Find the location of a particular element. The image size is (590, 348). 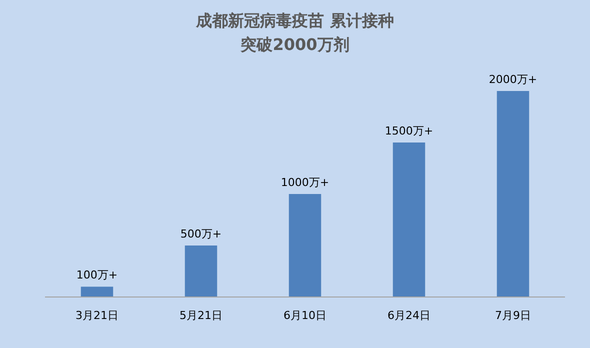

subtitle: 突破2000万剂 is located at coordinates (295, 44).